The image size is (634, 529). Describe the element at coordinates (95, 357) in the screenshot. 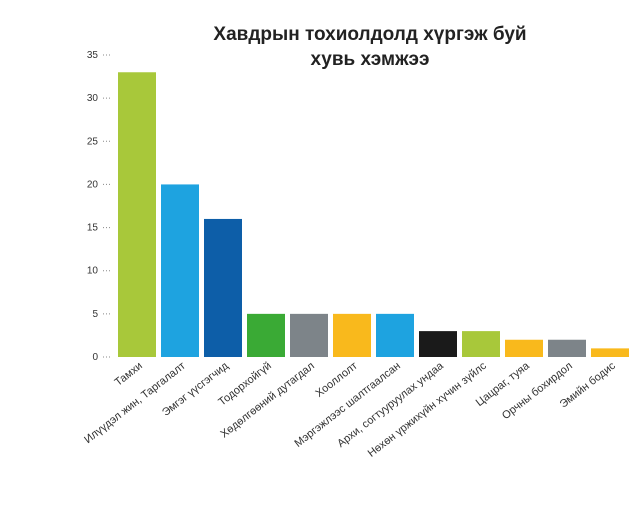

I see `y-tick-label: 0` at that location.